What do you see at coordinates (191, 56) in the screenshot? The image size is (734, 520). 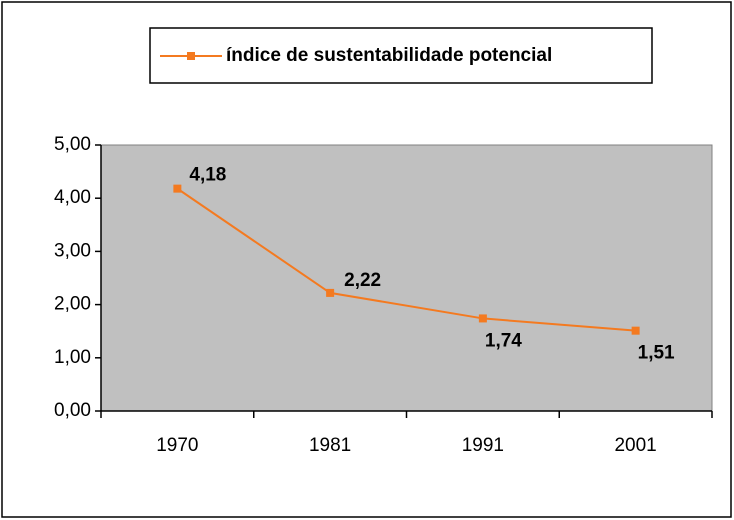 I see `legend-marker` at bounding box center [191, 56].